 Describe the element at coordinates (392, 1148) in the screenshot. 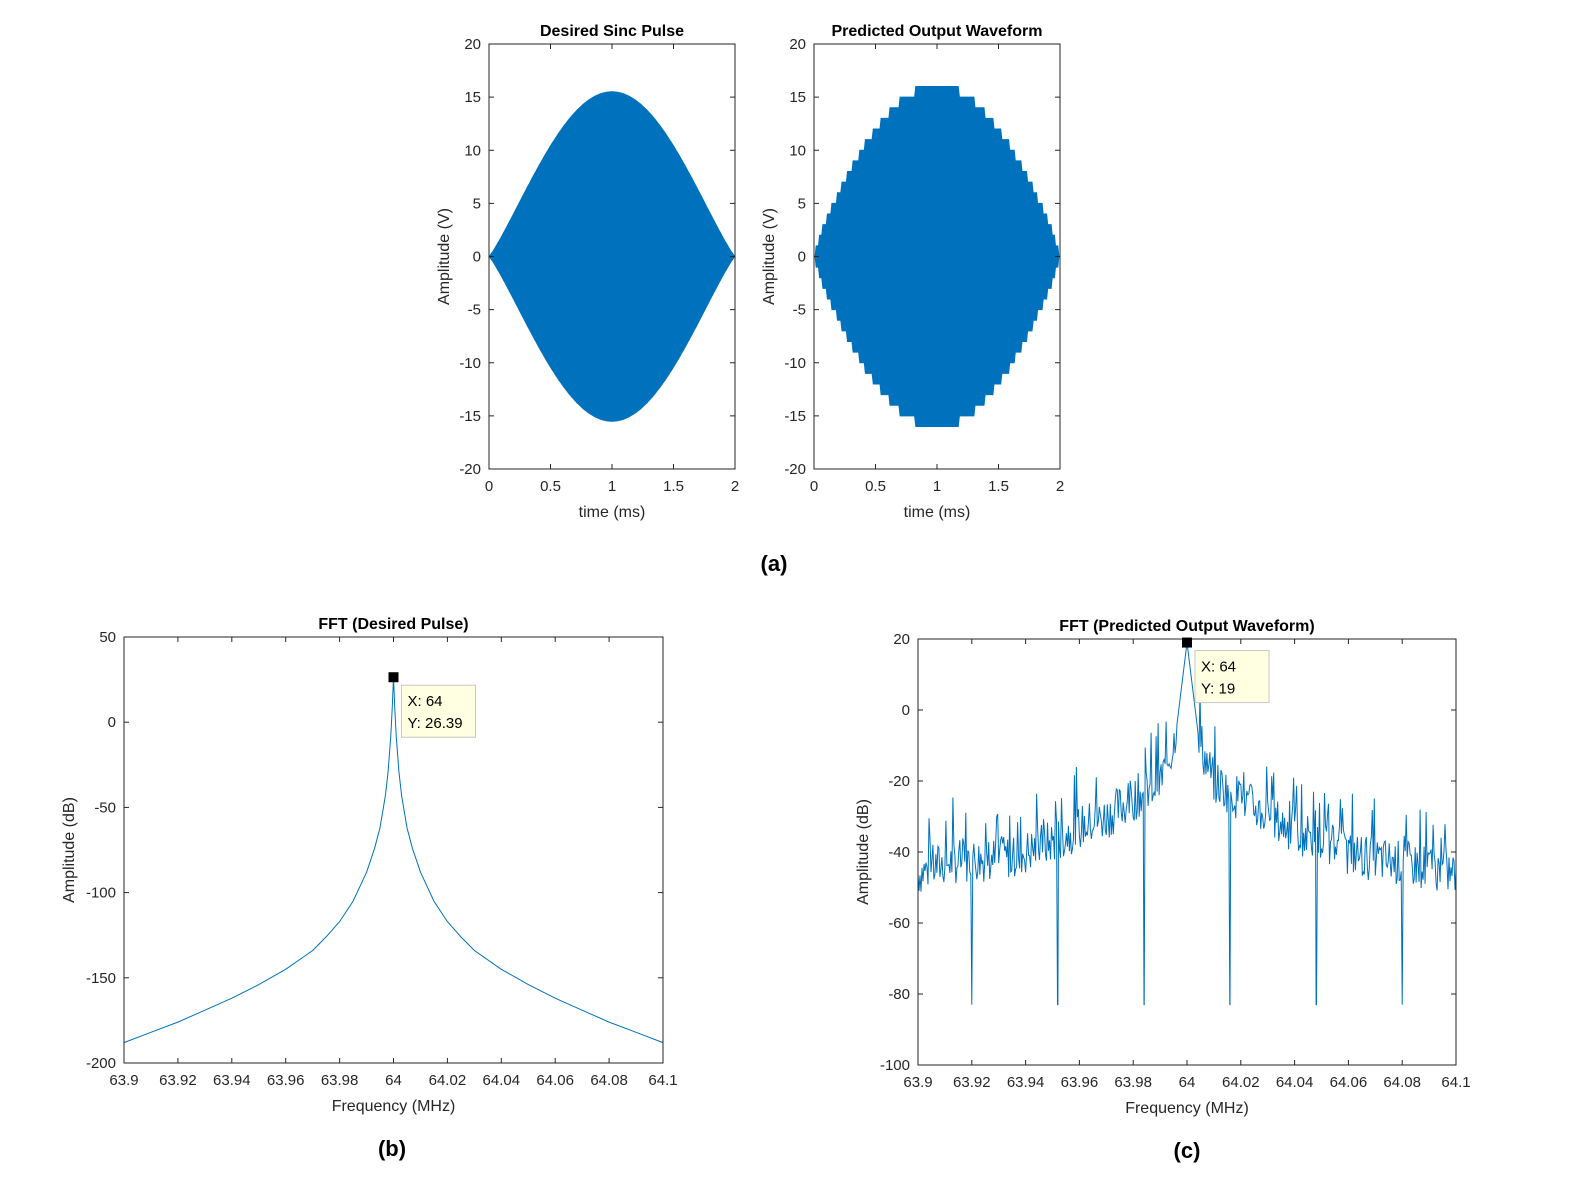

I see `panel-label-b: (b)` at that location.